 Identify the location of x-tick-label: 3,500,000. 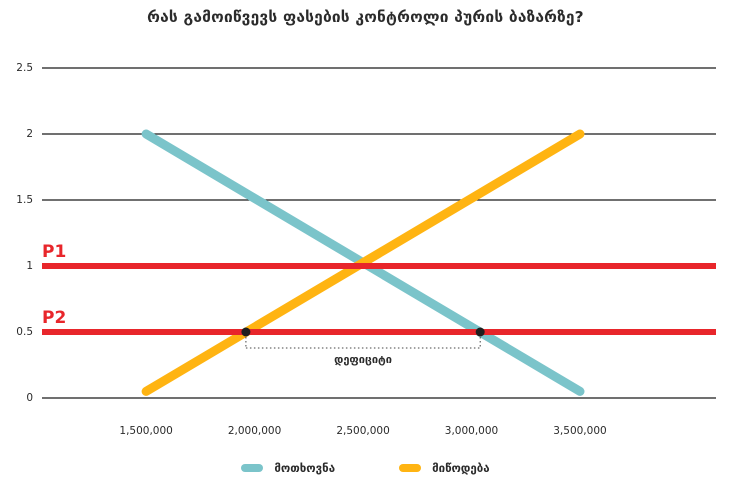
(580, 431).